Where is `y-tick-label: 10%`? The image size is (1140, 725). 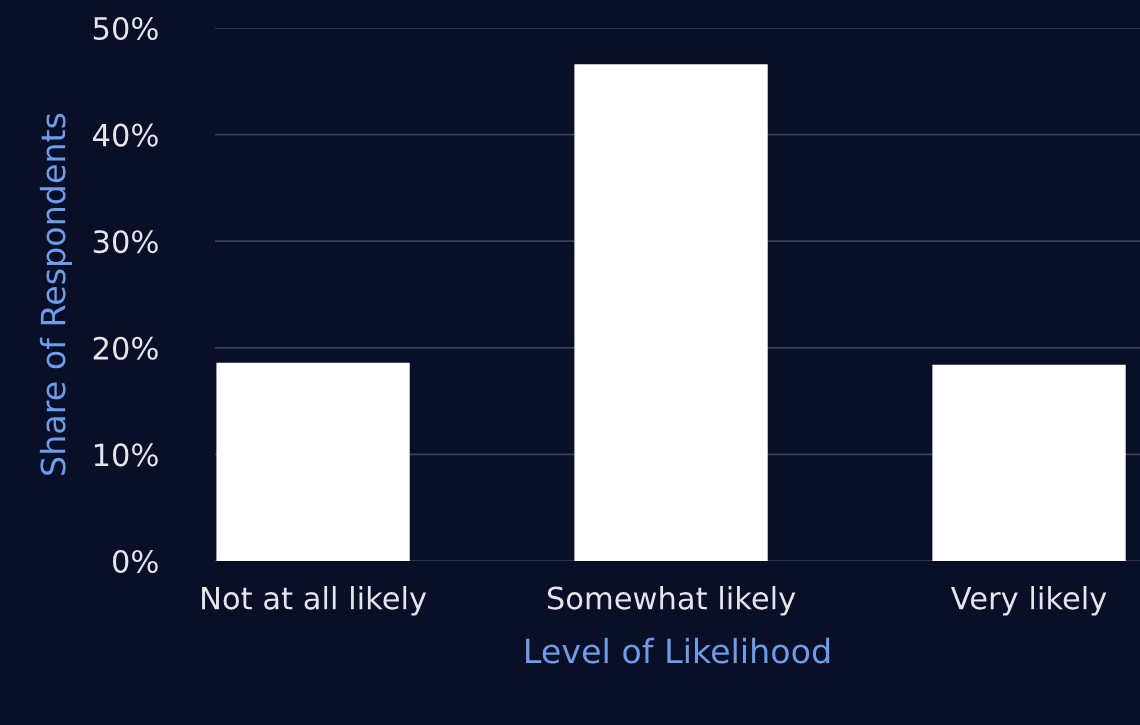
y-tick-label: 10% is located at coordinates (126, 455).